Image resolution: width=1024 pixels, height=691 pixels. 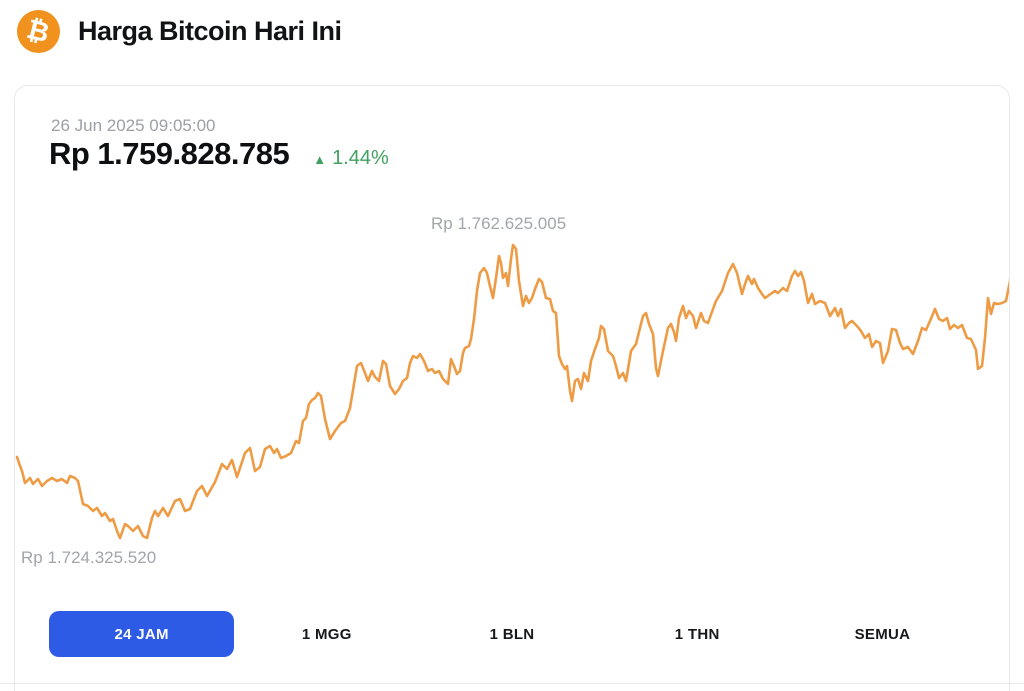 What do you see at coordinates (89, 557) in the screenshot?
I see `chart-min-label: Rp 1.724.325.520` at bounding box center [89, 557].